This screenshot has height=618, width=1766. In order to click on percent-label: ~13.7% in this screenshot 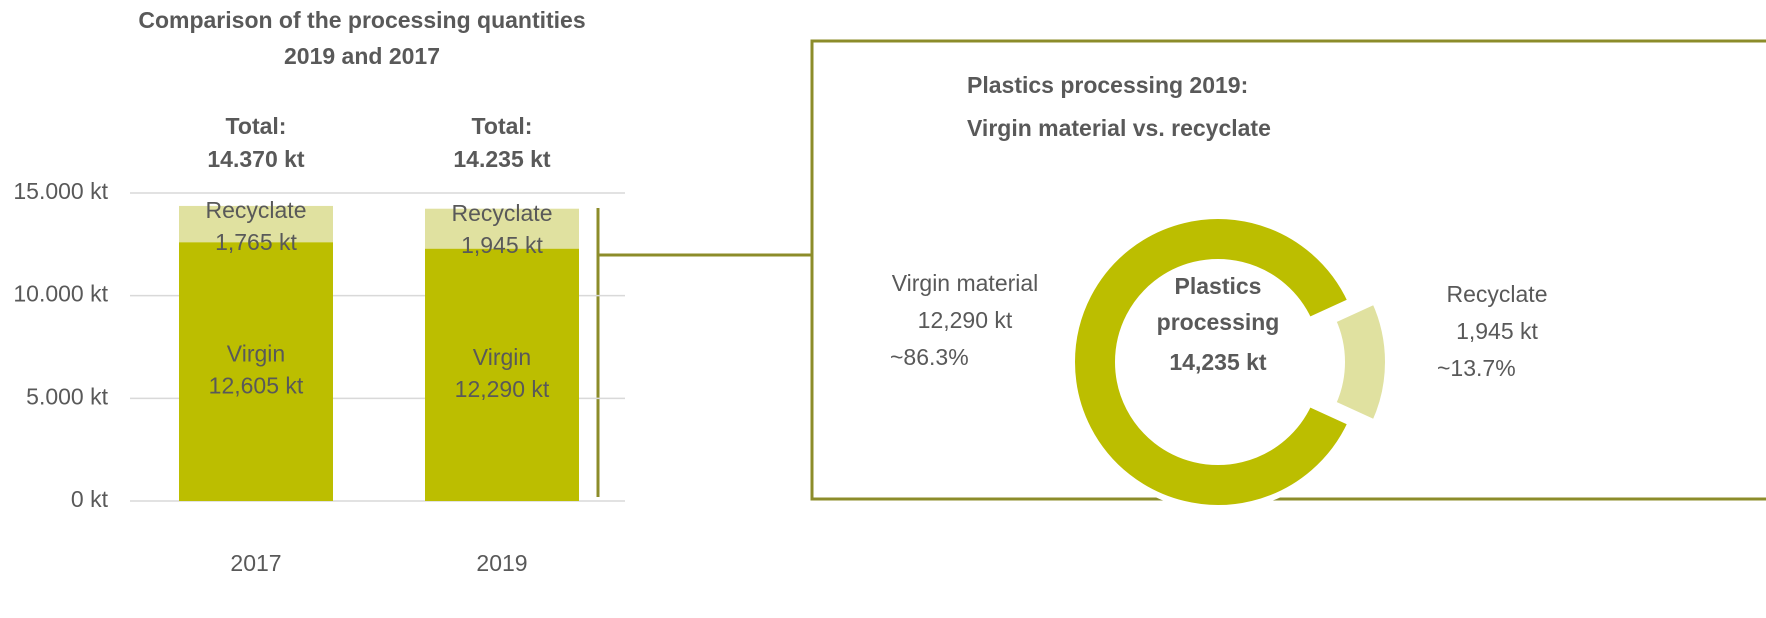, I will do `click(1476, 368)`.